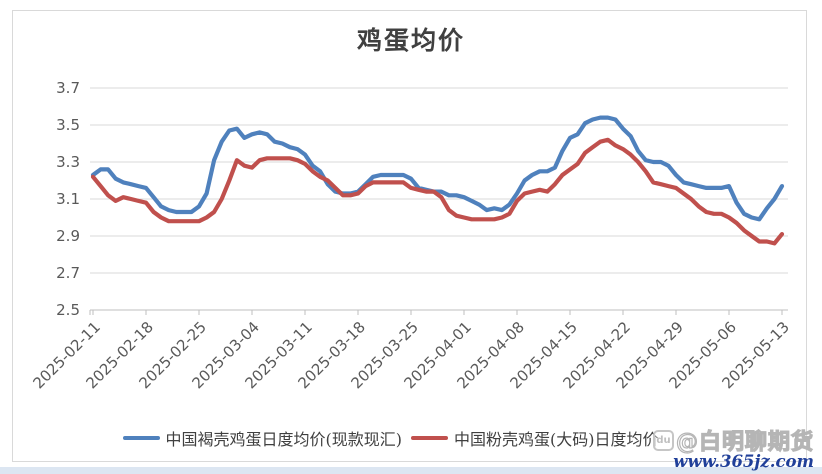  Describe the element at coordinates (141, 438) in the screenshot. I see `legend-line-brown-egg-icon` at that location.